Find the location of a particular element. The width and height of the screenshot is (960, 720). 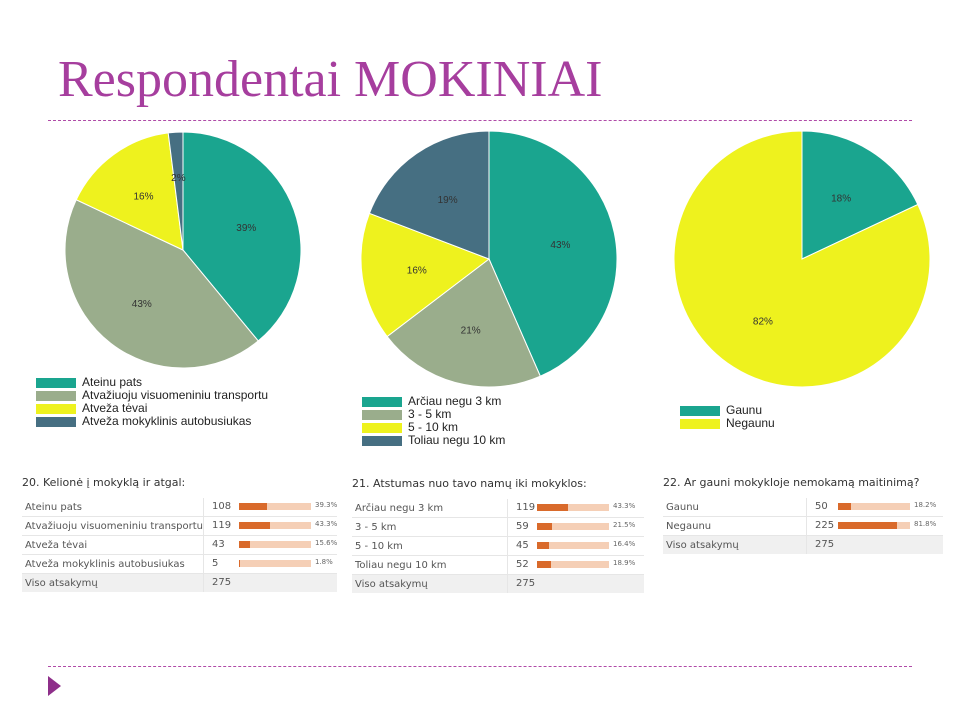

legend-item: Ateinu pats is located at coordinates (152, 382).